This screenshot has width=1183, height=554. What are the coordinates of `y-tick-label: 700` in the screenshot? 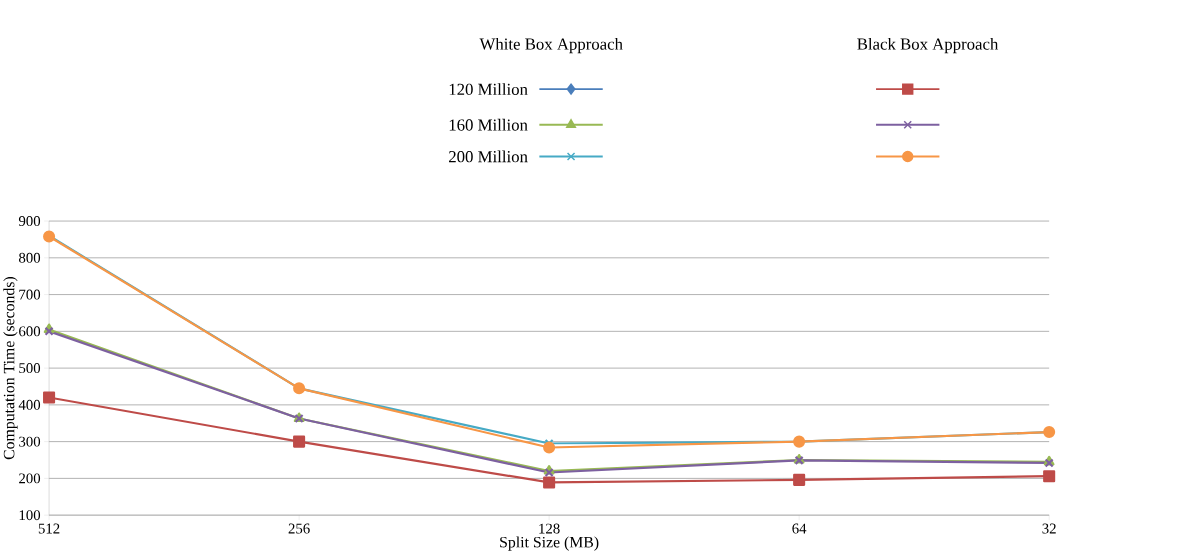 It's located at (30, 294).